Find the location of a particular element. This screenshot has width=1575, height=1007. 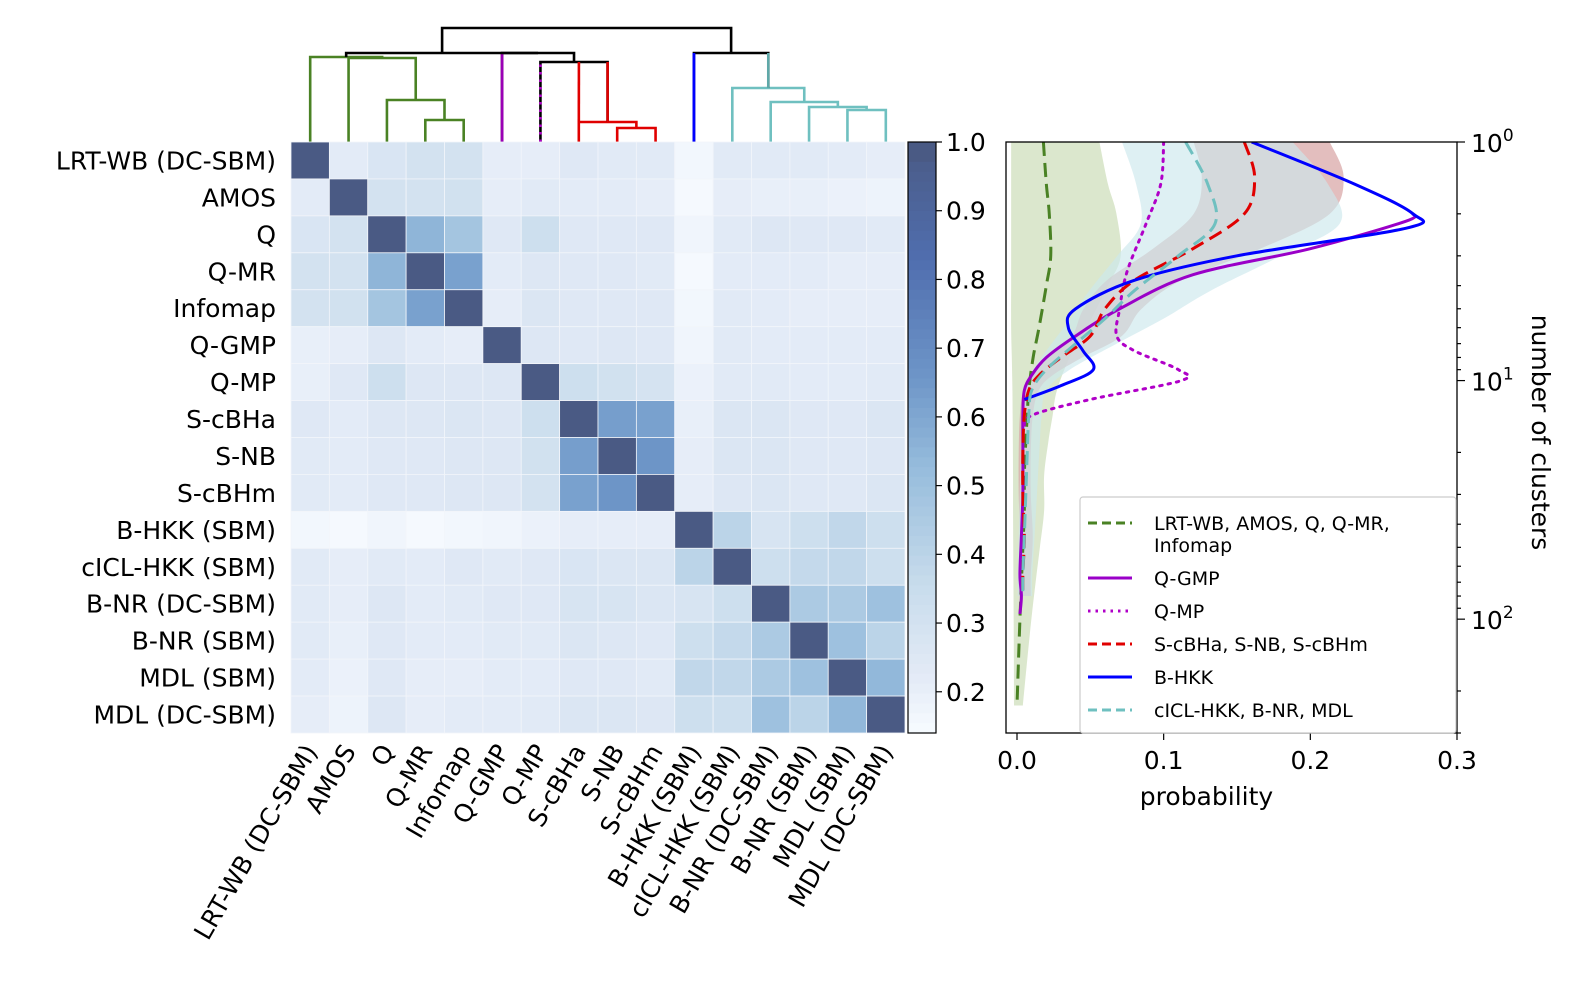

row-label: Q-MR is located at coordinates (242, 271).